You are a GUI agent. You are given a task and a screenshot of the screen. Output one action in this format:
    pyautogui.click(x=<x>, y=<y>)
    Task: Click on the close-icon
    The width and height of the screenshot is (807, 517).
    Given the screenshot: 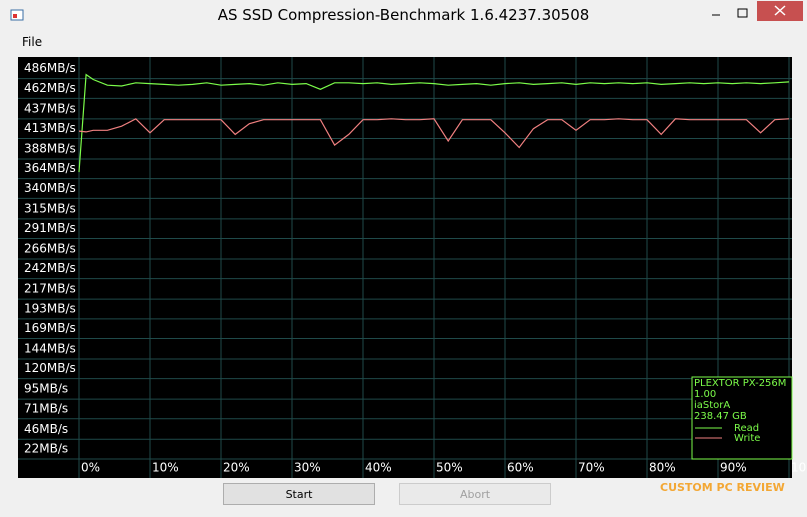 What is the action you would take?
    pyautogui.click(x=780, y=10)
    